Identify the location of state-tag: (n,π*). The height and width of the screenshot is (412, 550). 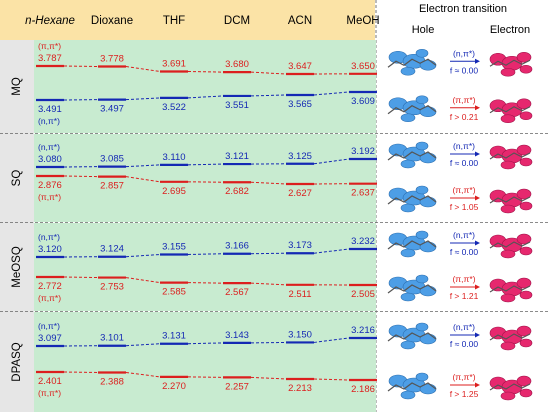
(49, 121).